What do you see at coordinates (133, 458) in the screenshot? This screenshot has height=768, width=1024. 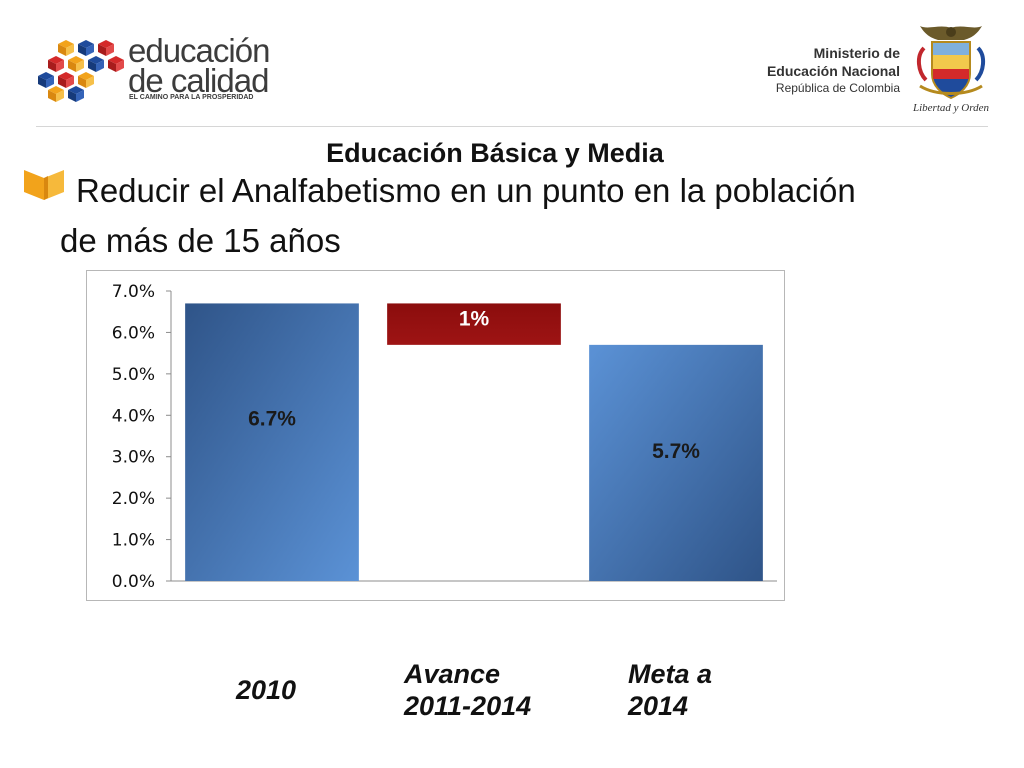 I see `y-tick-label: 3.0%` at bounding box center [133, 458].